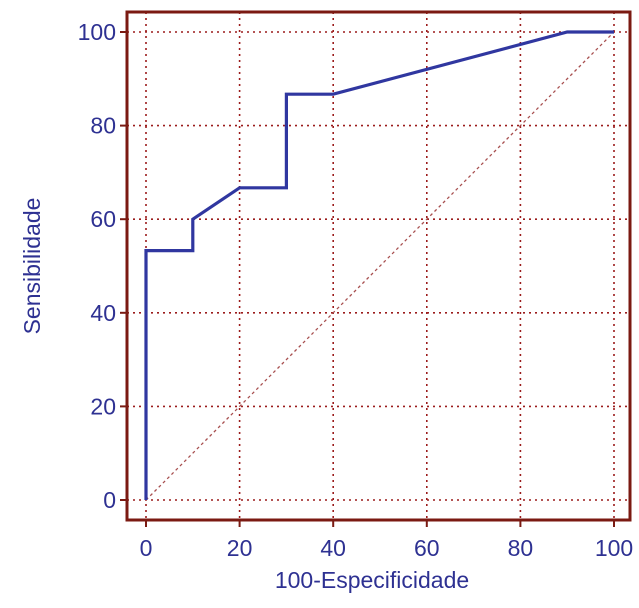 Image resolution: width=639 pixels, height=608 pixels. Describe the element at coordinates (103, 313) in the screenshot. I see `y-tick-label: 40` at that location.